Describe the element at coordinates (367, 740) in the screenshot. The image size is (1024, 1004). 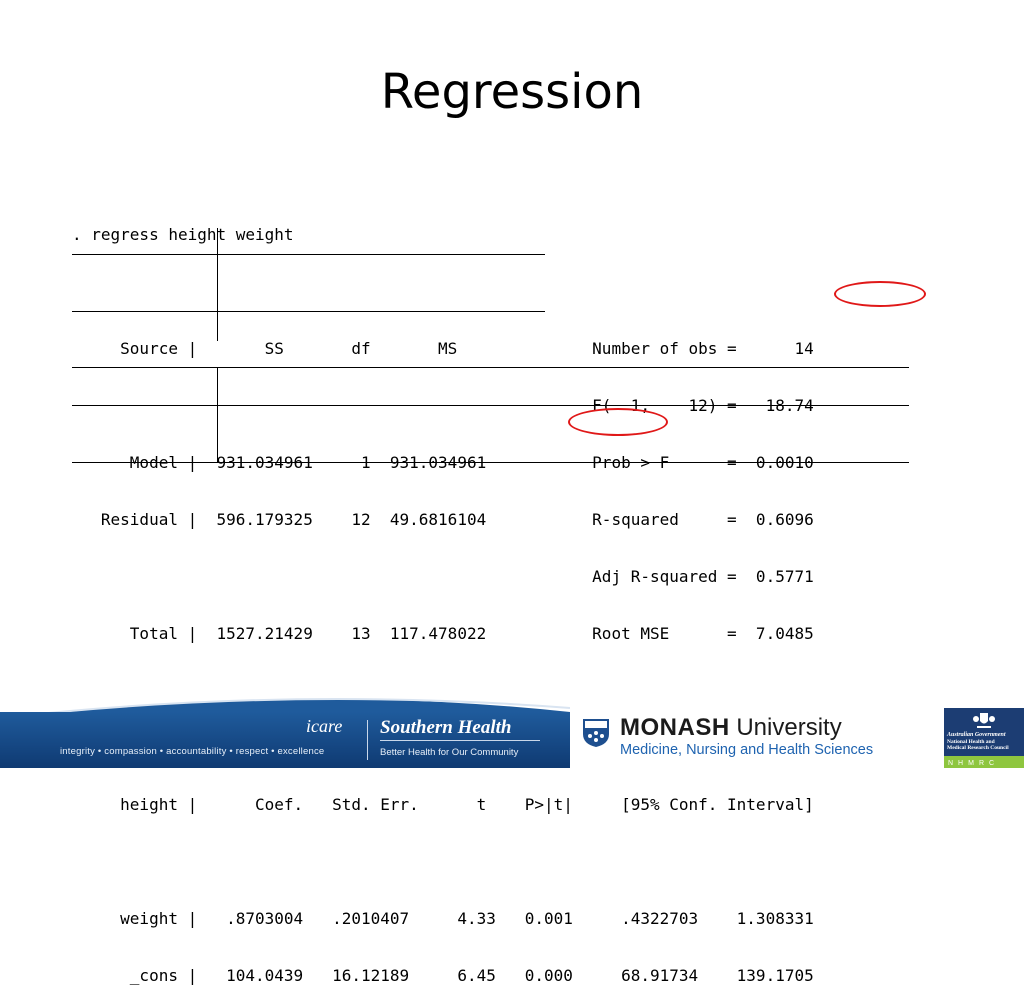
I see `banner-divider` at that location.